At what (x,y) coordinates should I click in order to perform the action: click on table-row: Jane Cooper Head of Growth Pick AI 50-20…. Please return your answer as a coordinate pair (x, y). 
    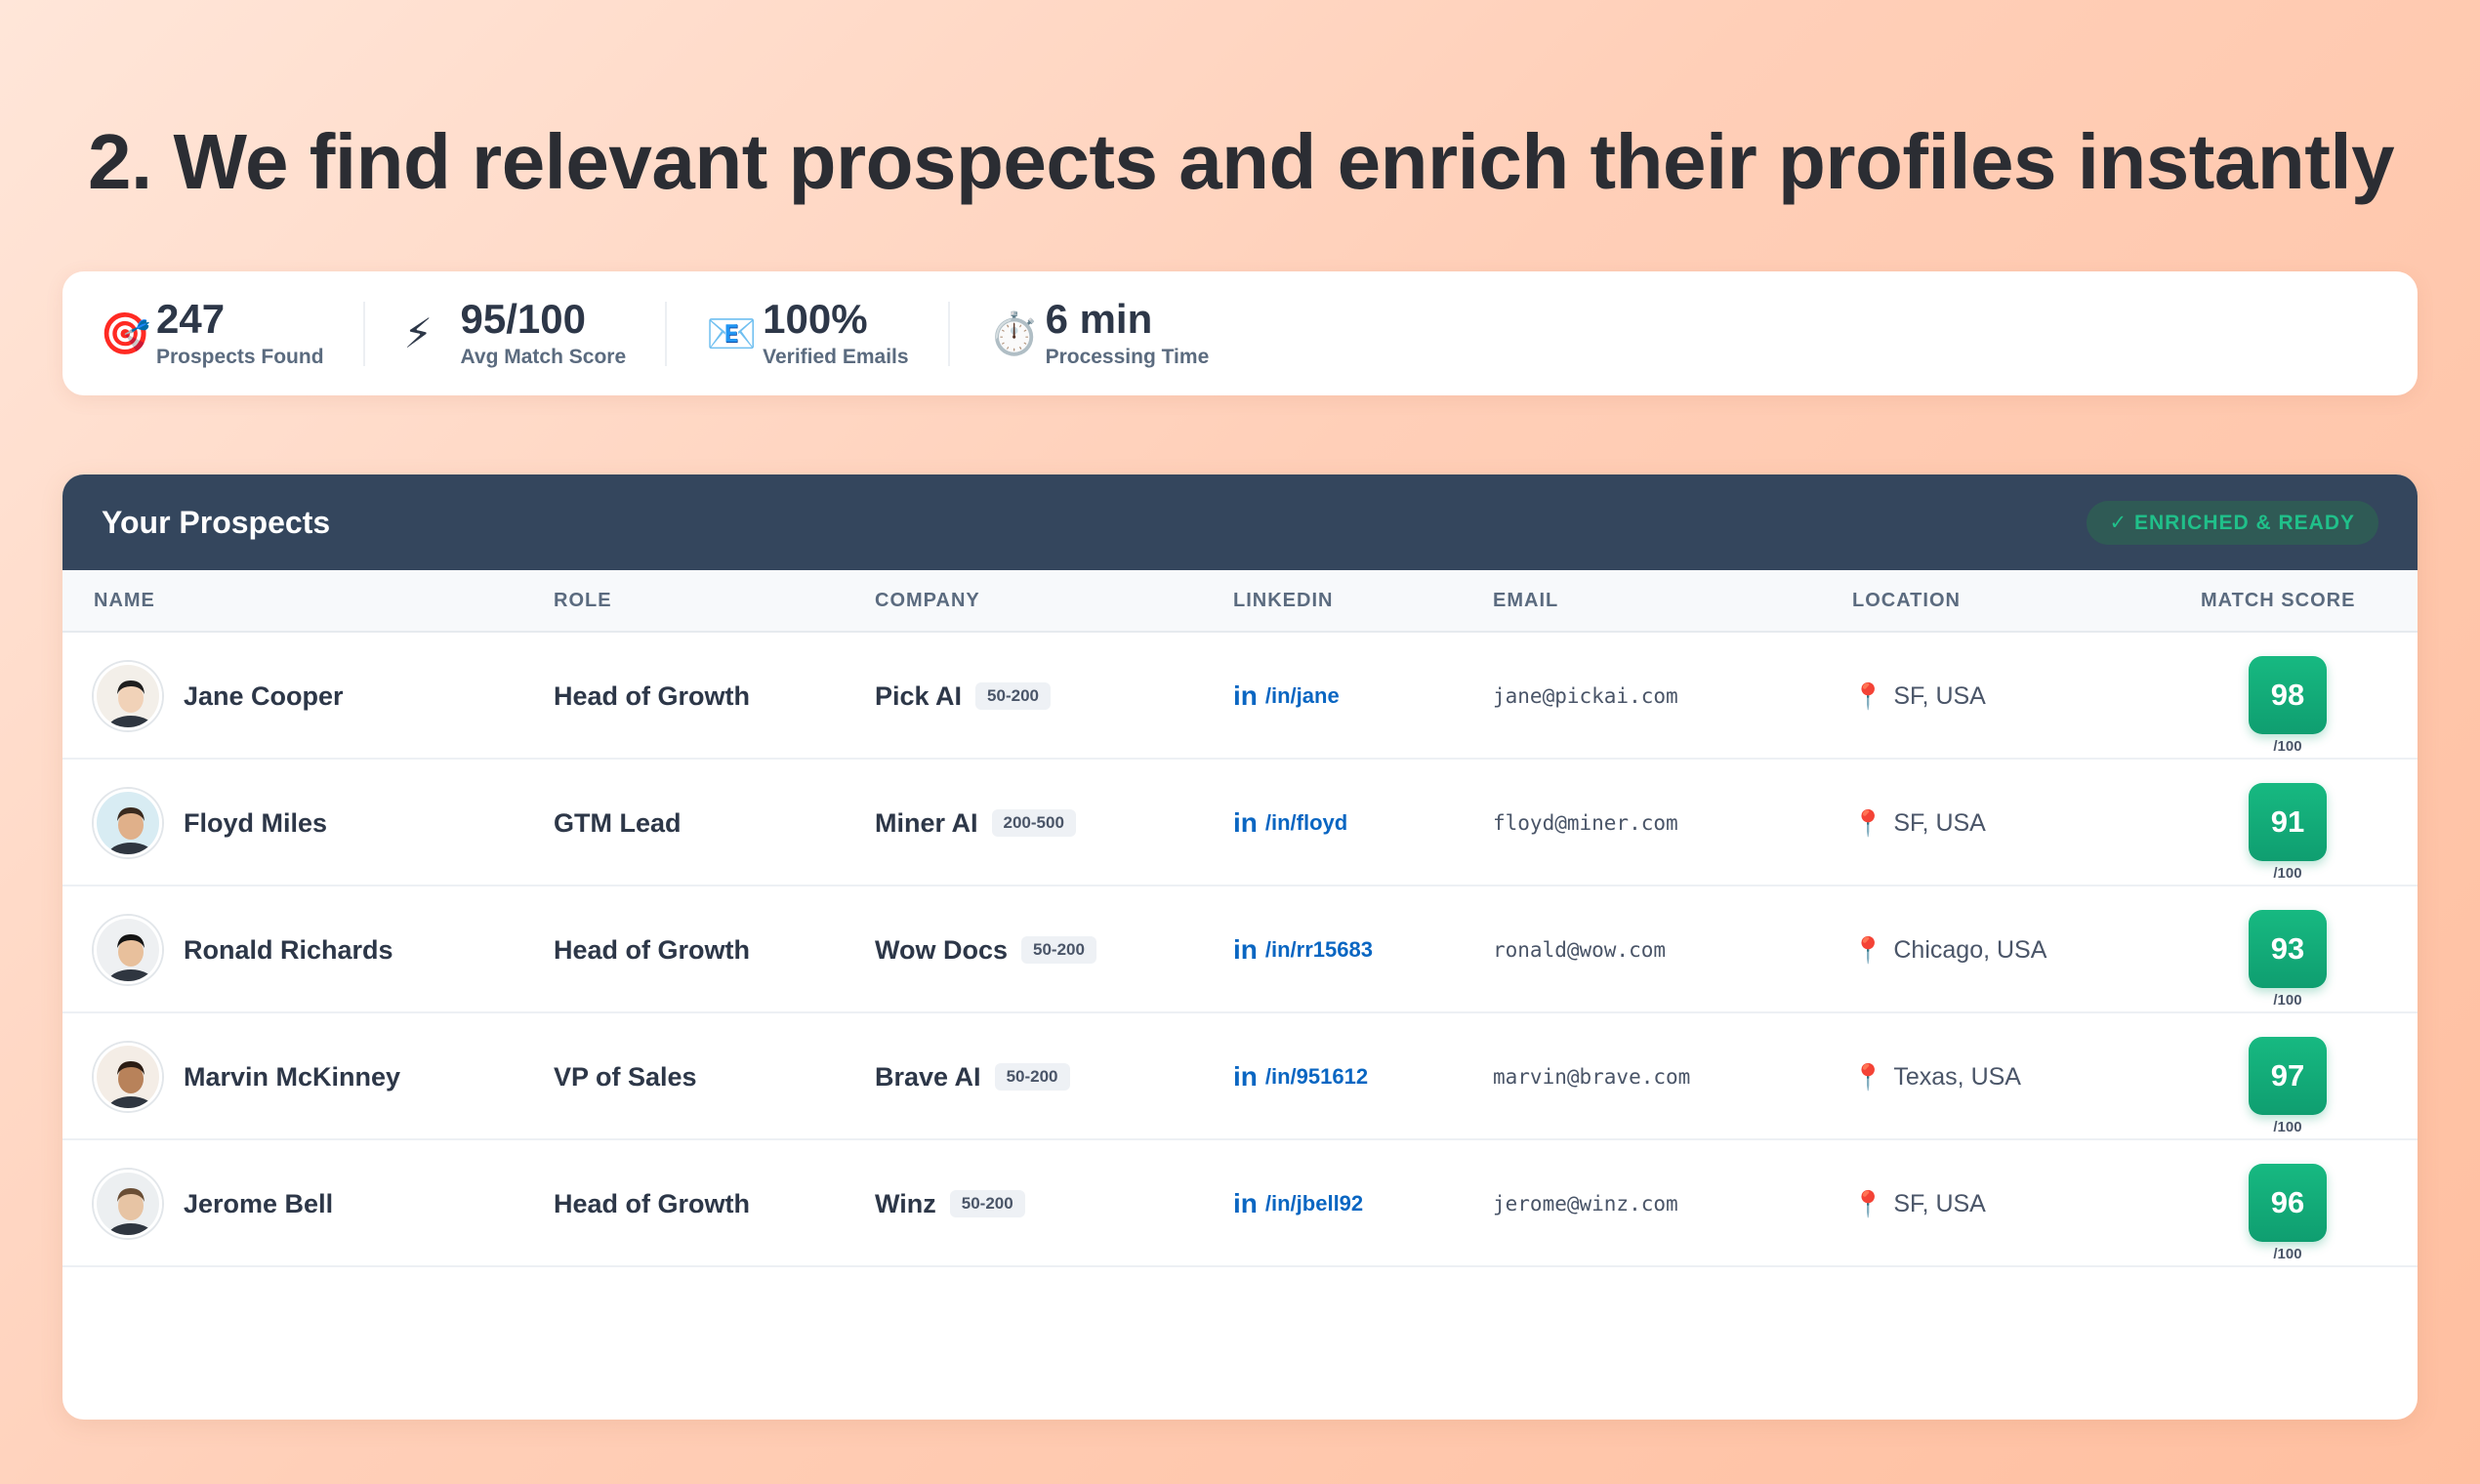
    Looking at the image, I should click on (1240, 696).